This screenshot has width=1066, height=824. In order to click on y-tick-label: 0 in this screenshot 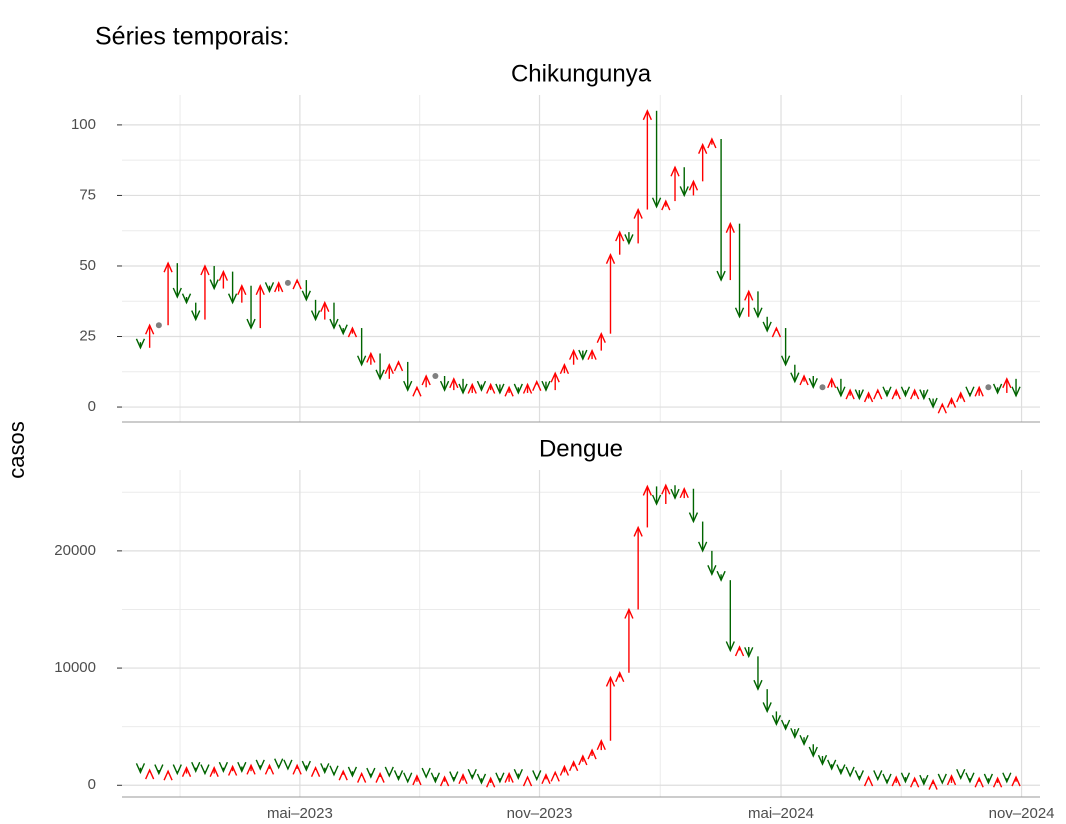, I will do `click(92, 406)`.